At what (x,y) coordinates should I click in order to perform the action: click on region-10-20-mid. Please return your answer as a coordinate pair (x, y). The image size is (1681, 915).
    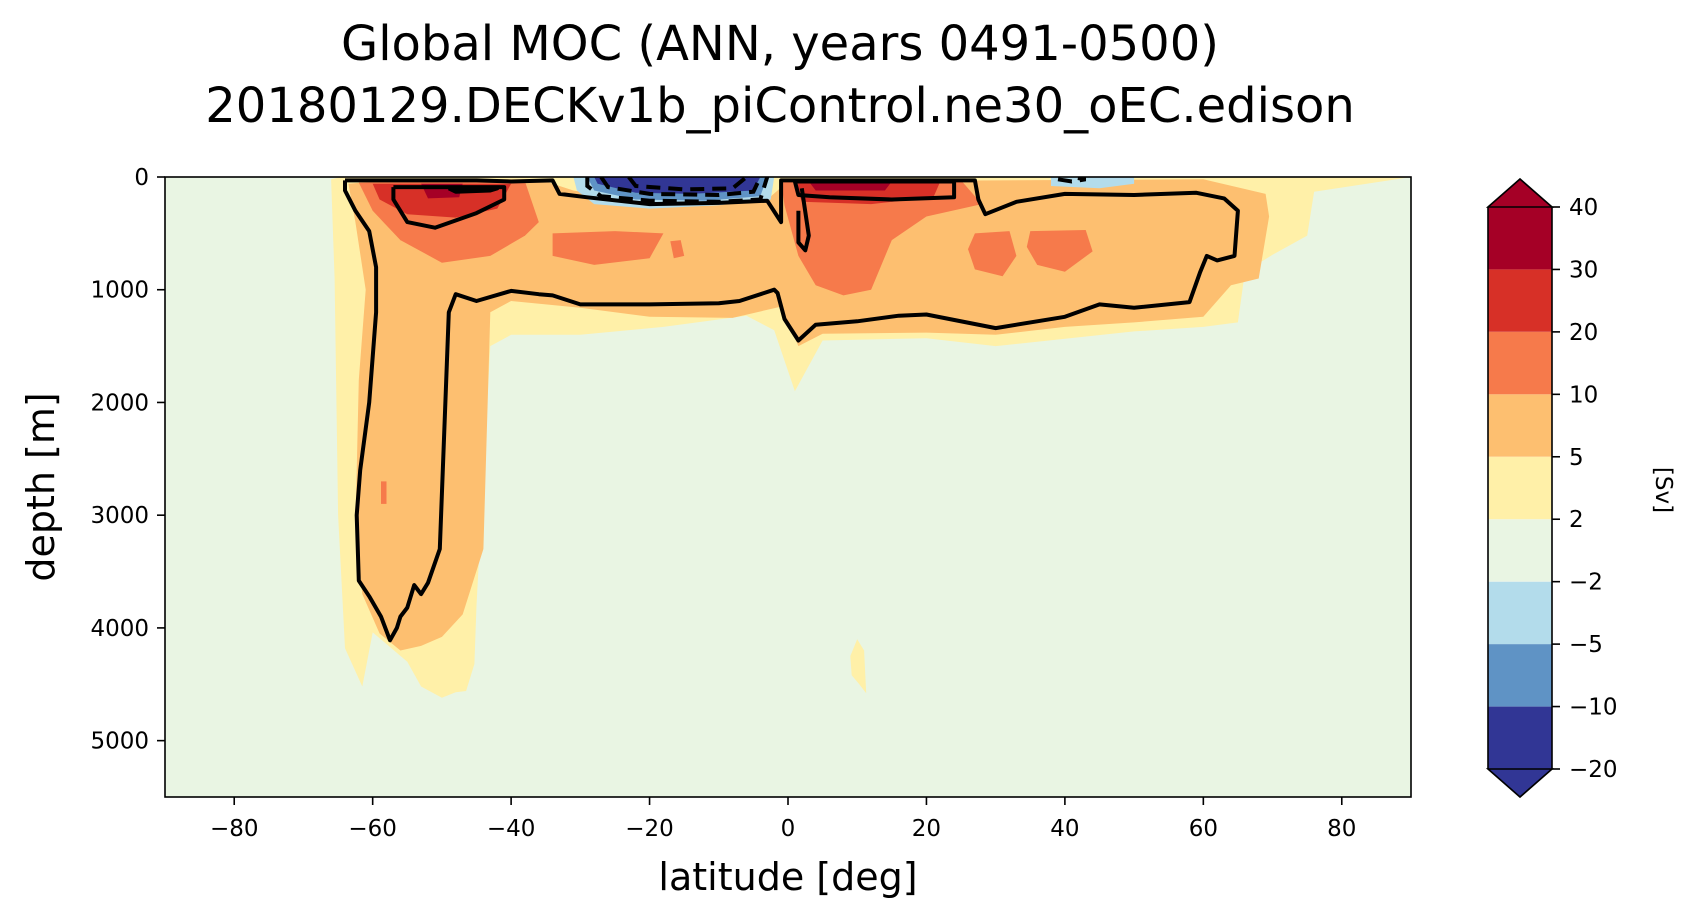
    Looking at the image, I should click on (608, 248).